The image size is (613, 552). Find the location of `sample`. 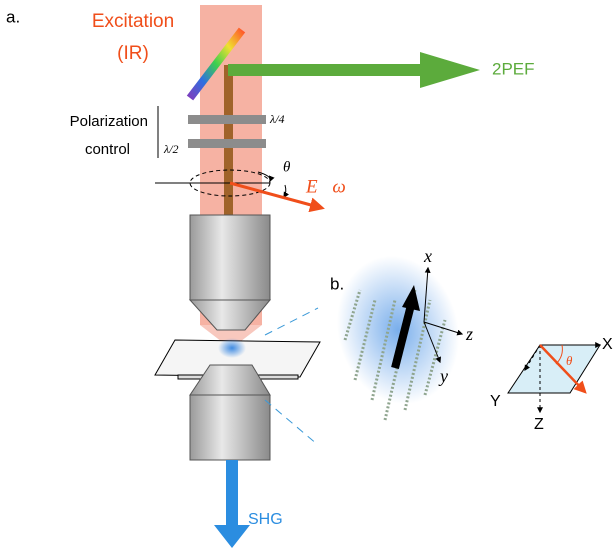

sample is located at coordinates (469, 338).